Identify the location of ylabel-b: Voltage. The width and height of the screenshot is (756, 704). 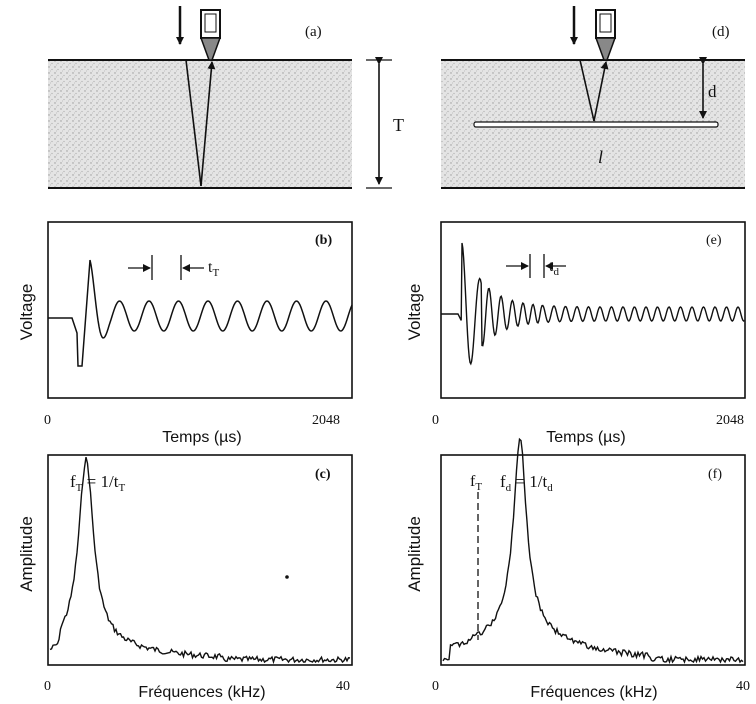
(26, 312).